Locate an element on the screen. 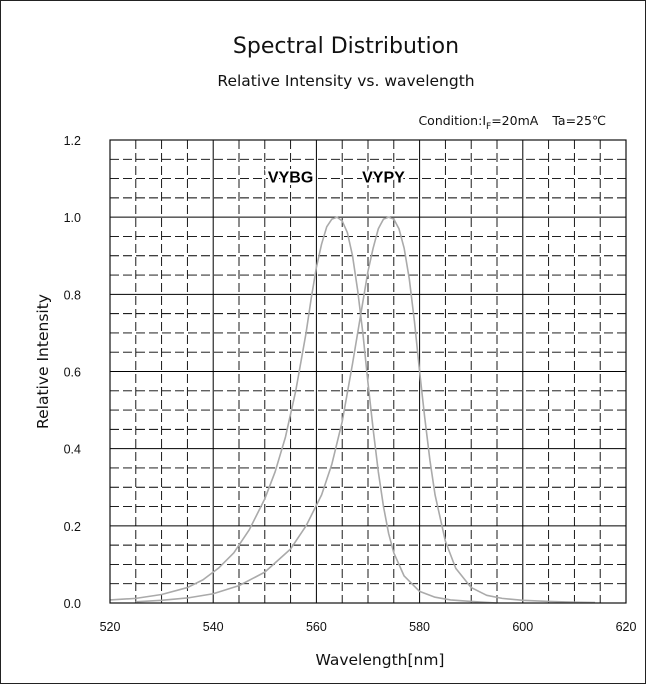 Image resolution: width=646 pixels, height=685 pixels. y-tick-label: 0.4 is located at coordinates (72, 450).